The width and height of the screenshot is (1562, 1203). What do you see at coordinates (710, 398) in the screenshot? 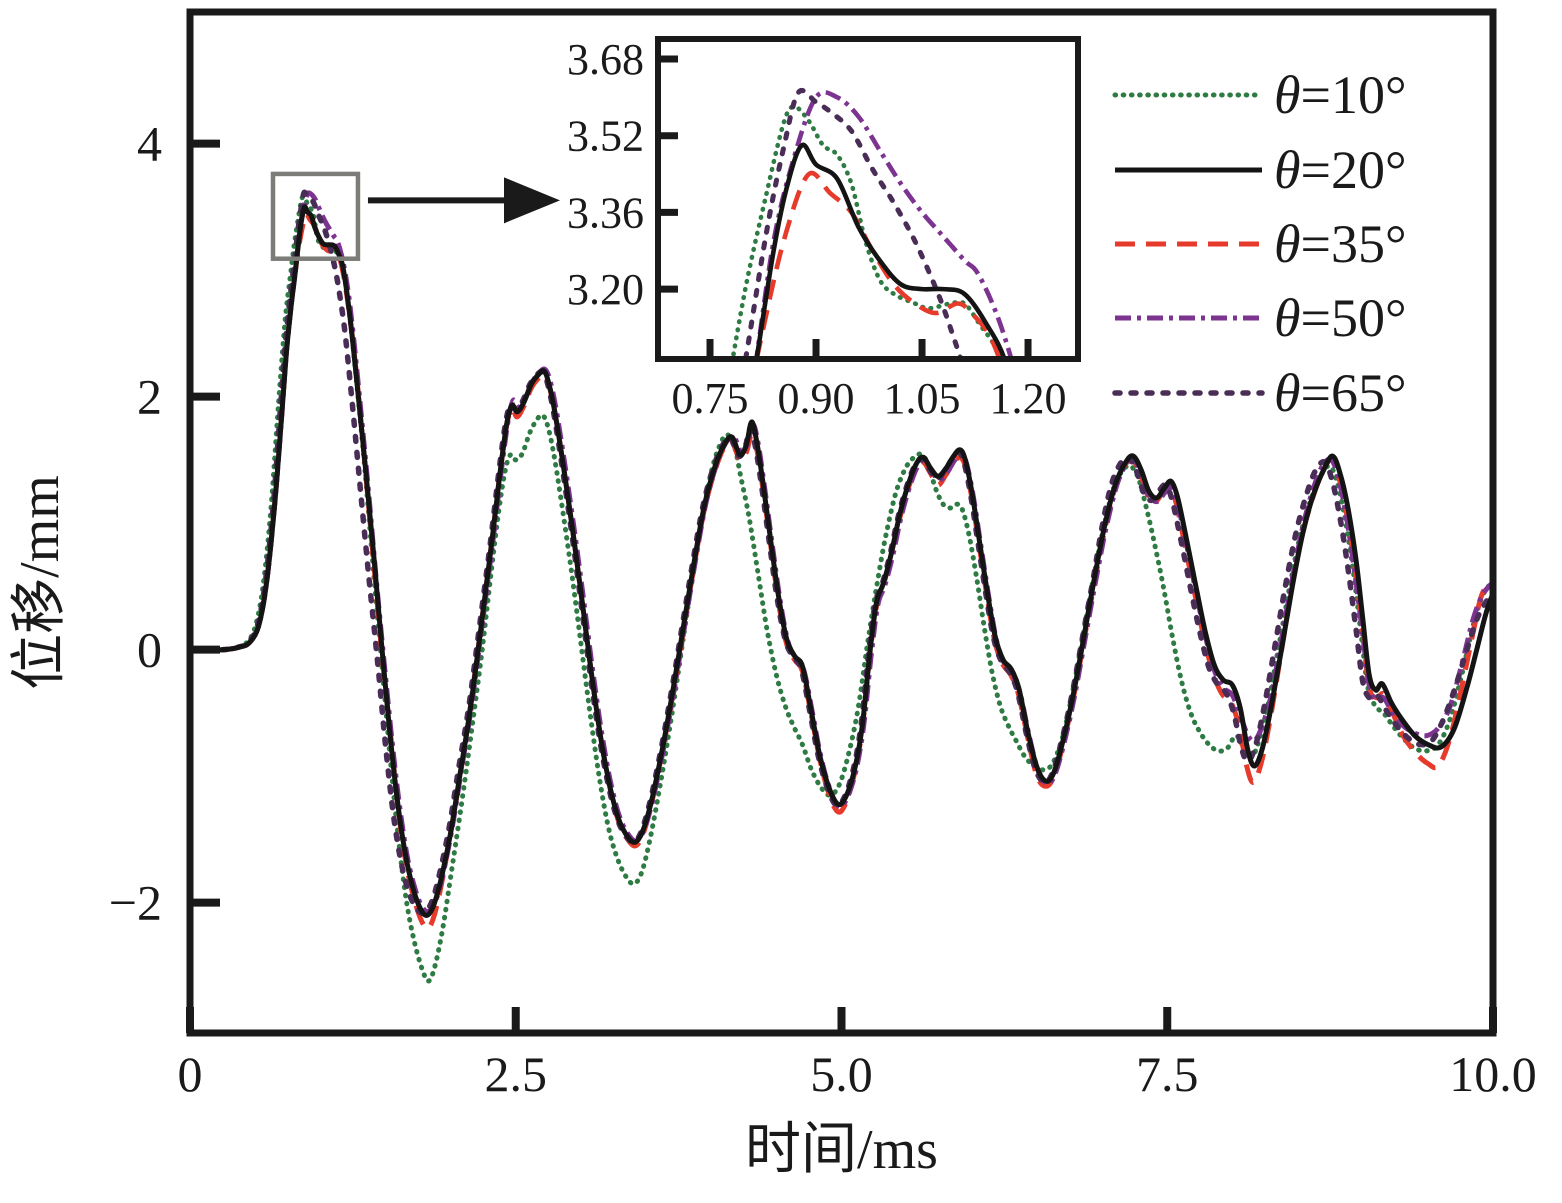
I see `inset-x-tick-label: 0.75` at bounding box center [710, 398].